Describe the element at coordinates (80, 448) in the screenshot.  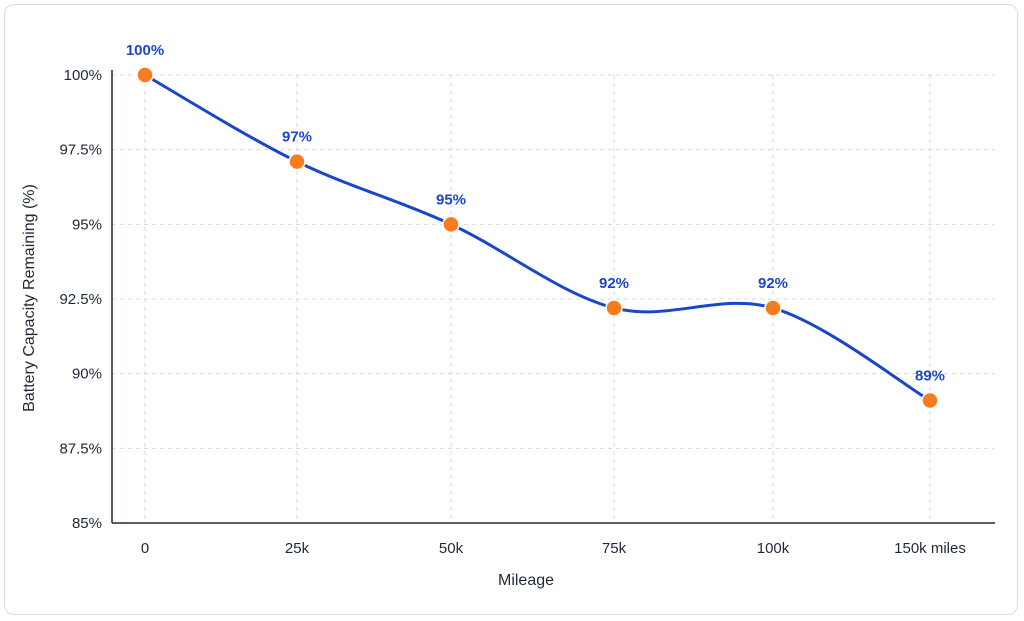
I see `y-tick-label: 87.5%` at that location.